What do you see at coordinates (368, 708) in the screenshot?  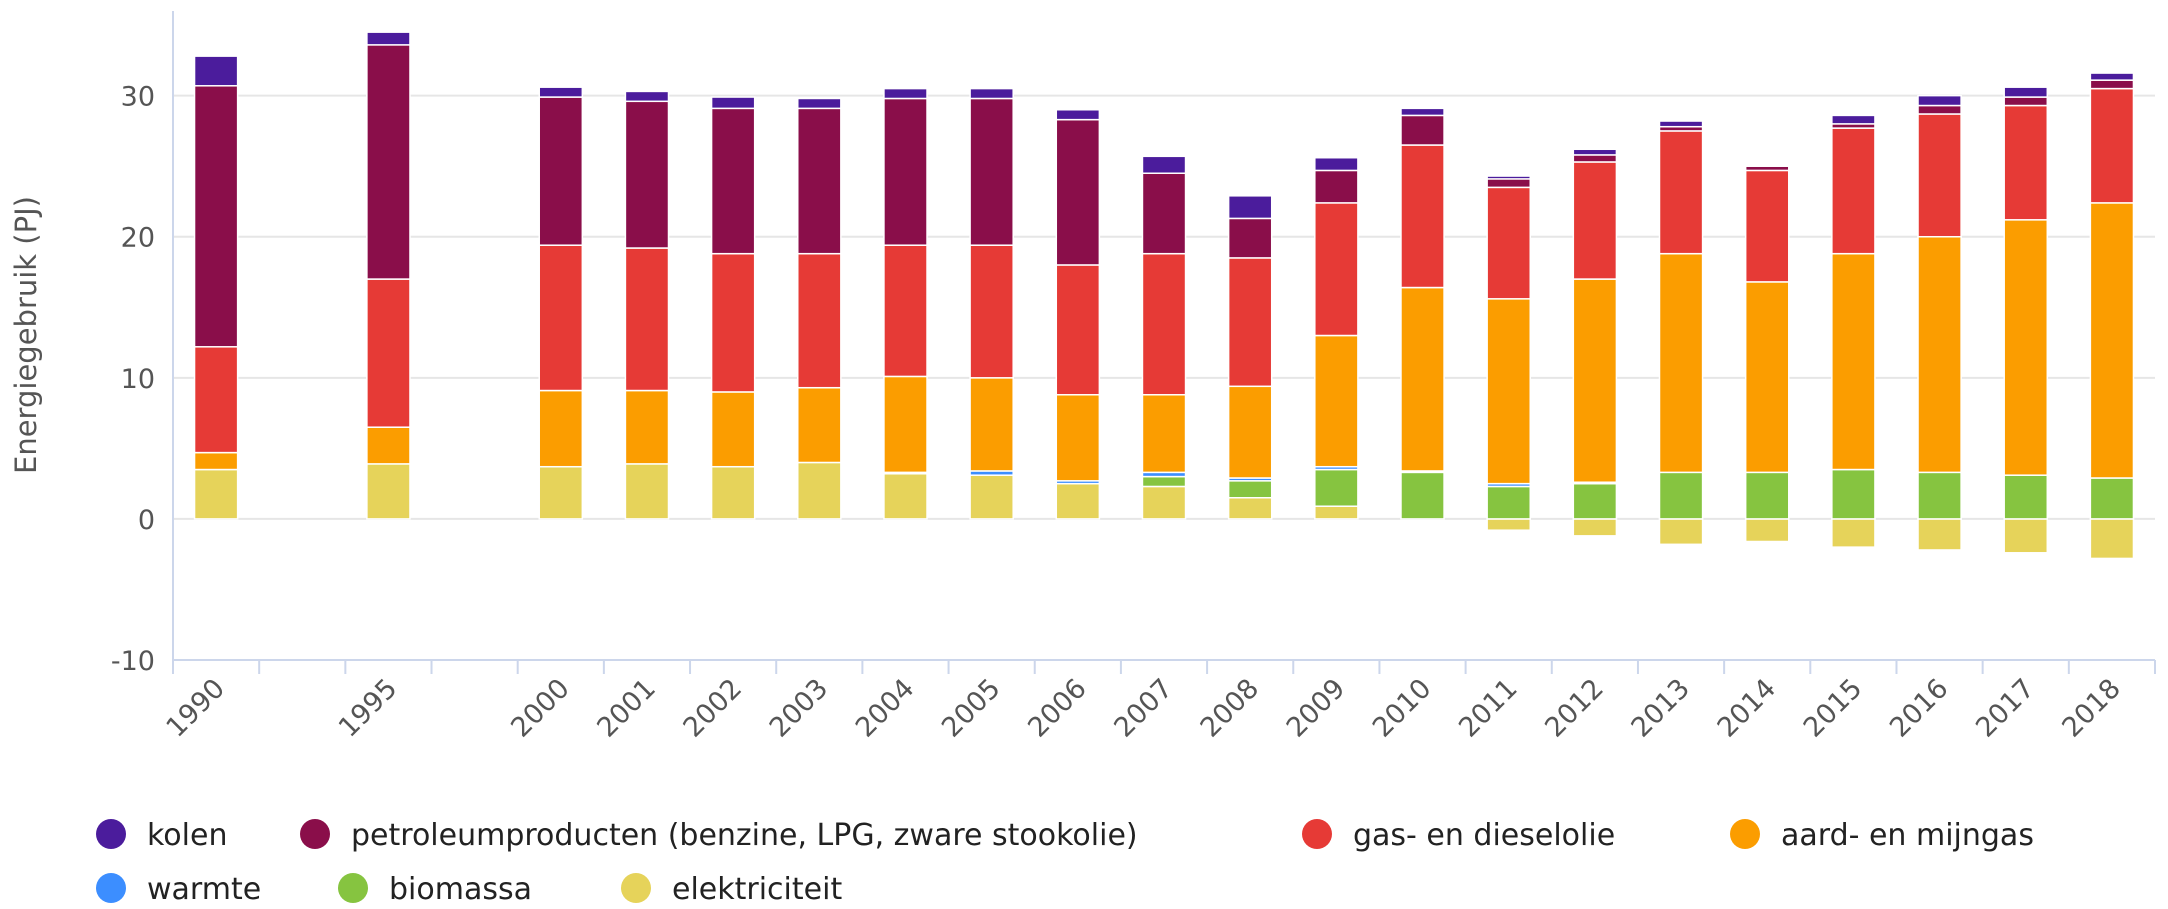 I see `x-tick-label: 1995` at bounding box center [368, 708].